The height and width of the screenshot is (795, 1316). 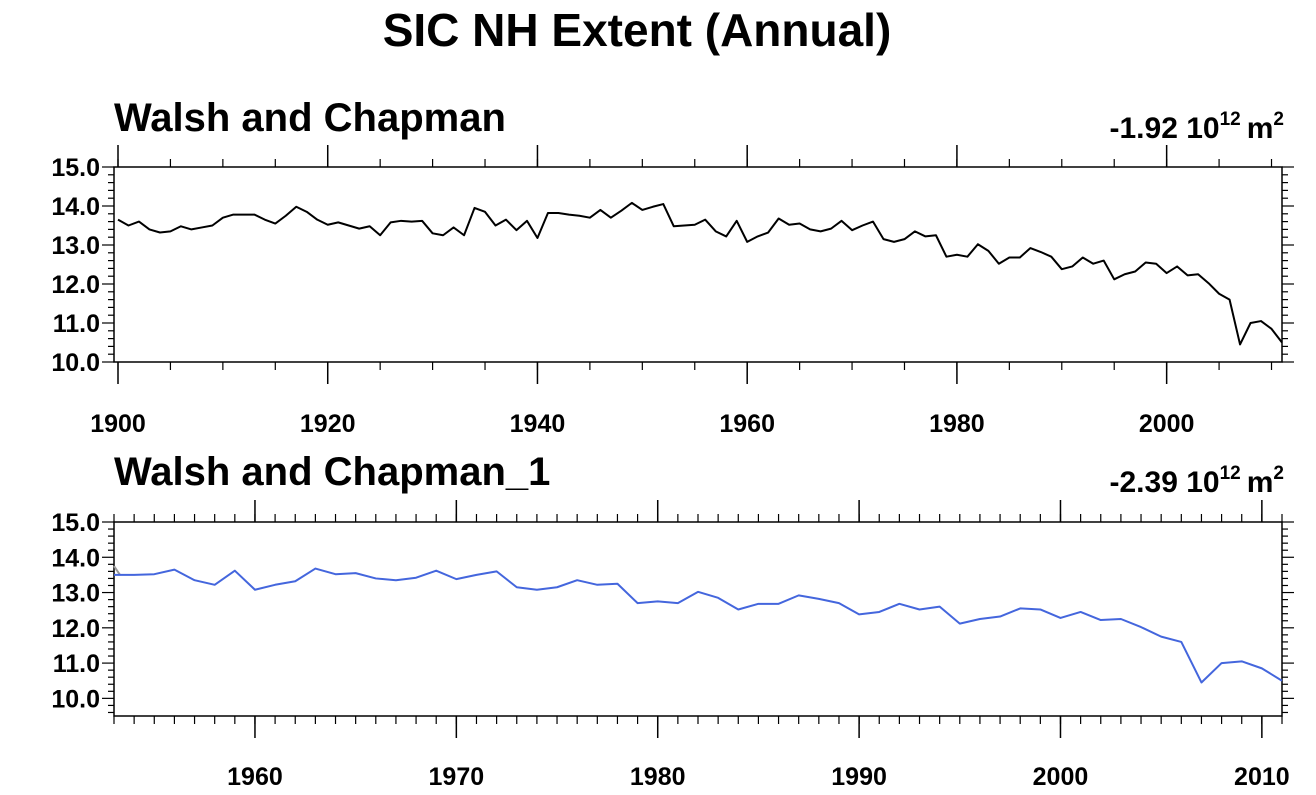 What do you see at coordinates (859, 777) in the screenshot?
I see `x-tick-label: 1990` at bounding box center [859, 777].